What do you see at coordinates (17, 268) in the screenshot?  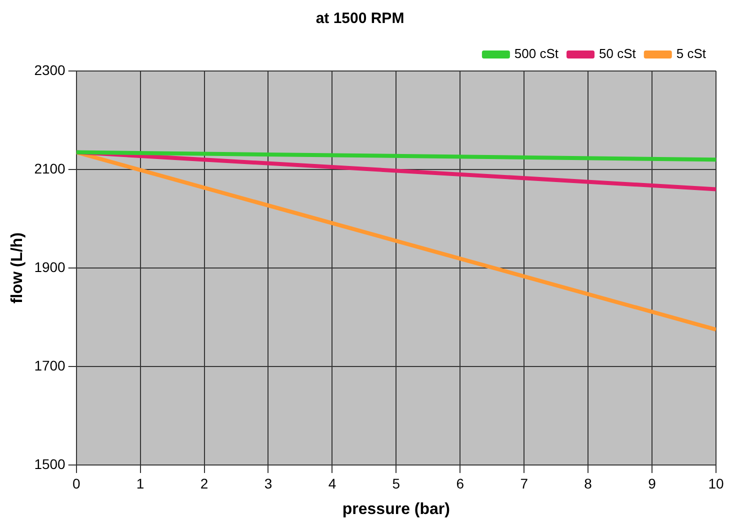 I see `y-axis-title: flow (L/h)` at bounding box center [17, 268].